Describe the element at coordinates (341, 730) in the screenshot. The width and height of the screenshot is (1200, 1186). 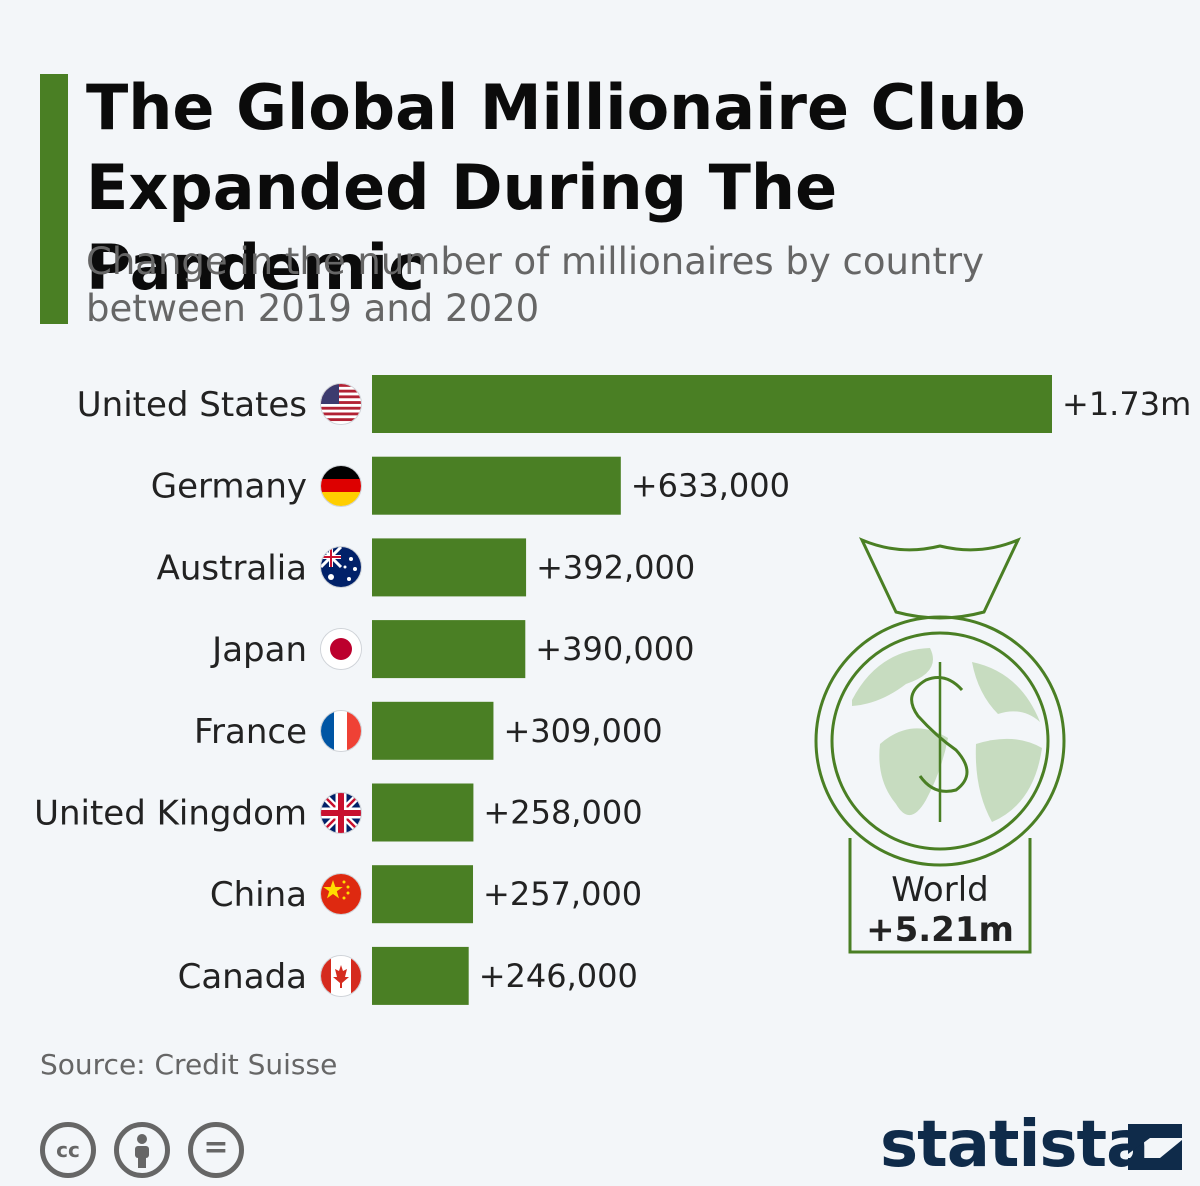
I see `france-flag-icon` at that location.